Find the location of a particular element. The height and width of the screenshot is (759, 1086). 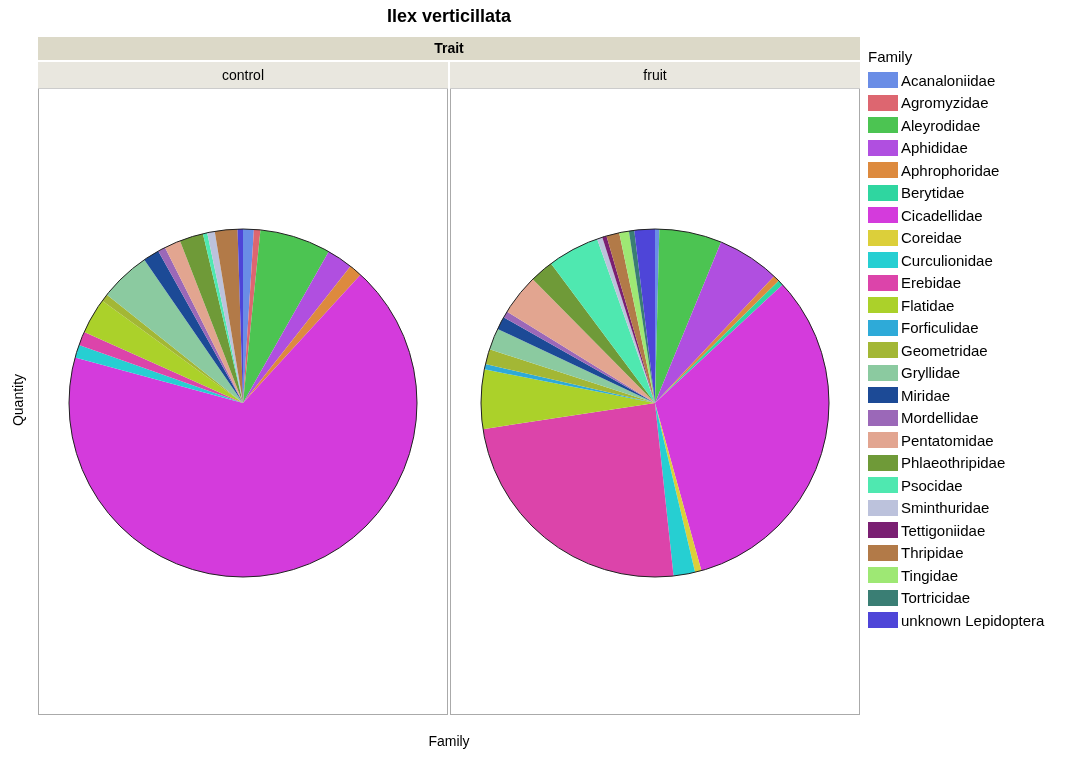

legend-label: Aphididae is located at coordinates (934, 148).